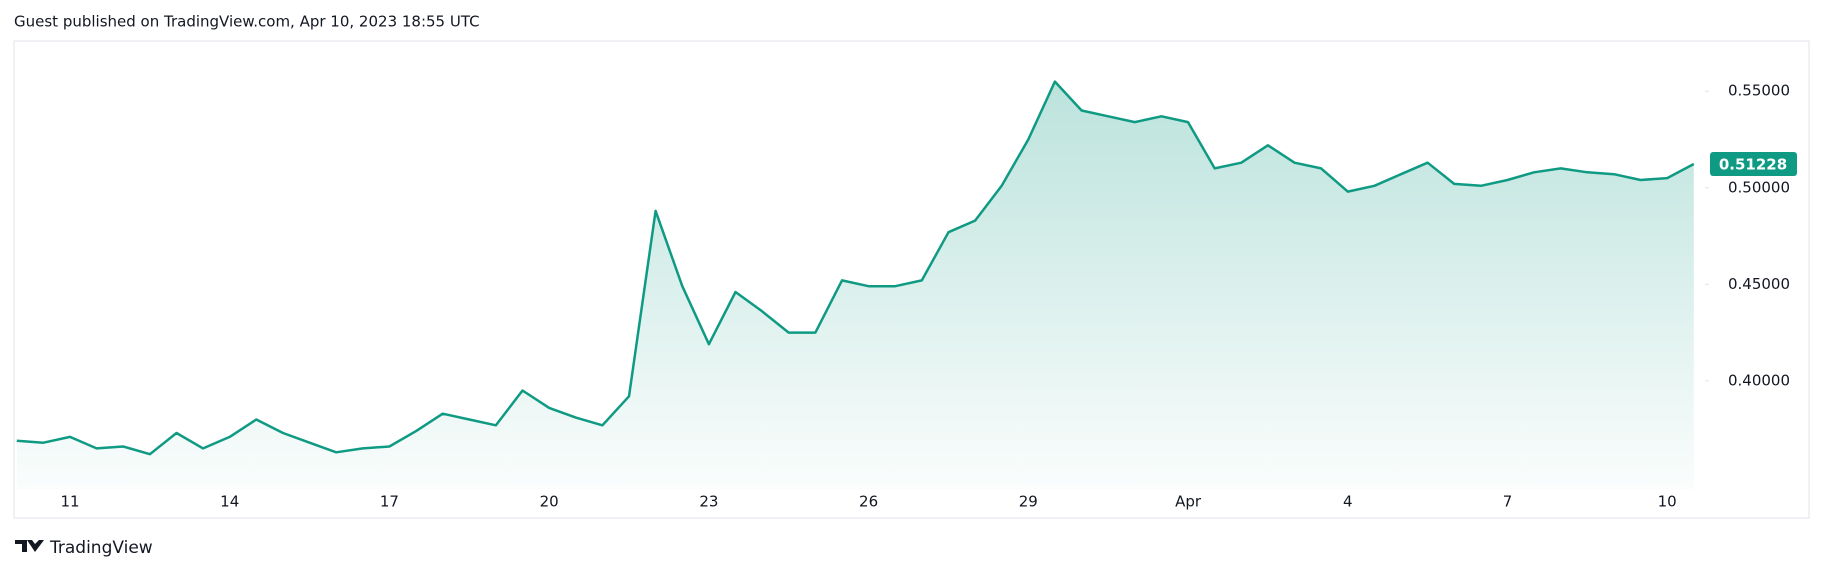  What do you see at coordinates (101, 548) in the screenshot?
I see `source: TradingView` at bounding box center [101, 548].